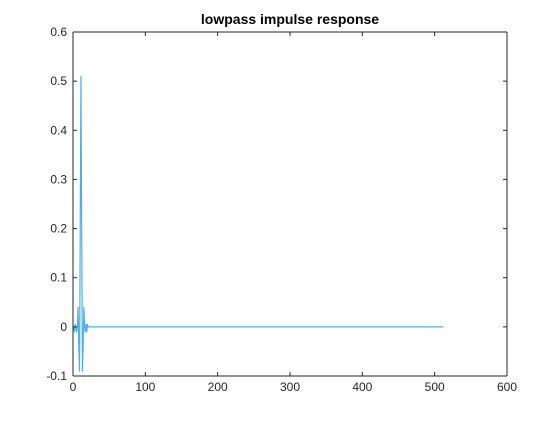  I want to click on y-tick-label: 0, so click(63, 327).